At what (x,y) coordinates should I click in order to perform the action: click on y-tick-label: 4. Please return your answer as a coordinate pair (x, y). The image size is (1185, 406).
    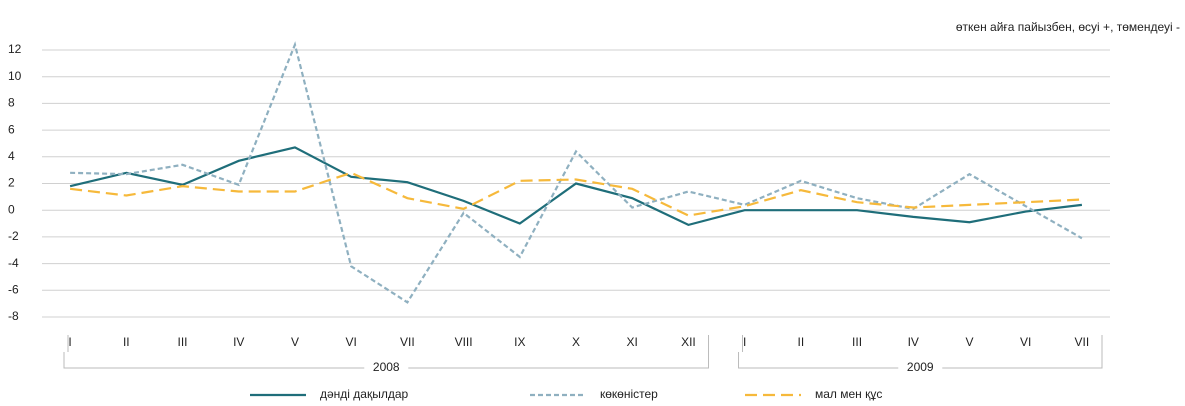
    Looking at the image, I should click on (11, 156).